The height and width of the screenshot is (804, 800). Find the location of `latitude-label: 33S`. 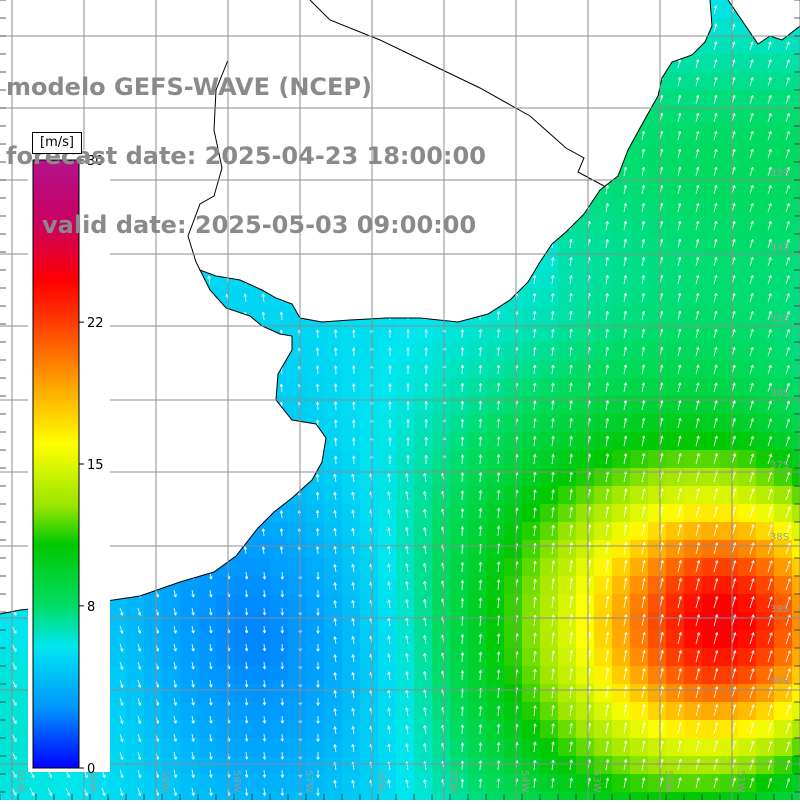

latitude-label: 33S is located at coordinates (779, 173).